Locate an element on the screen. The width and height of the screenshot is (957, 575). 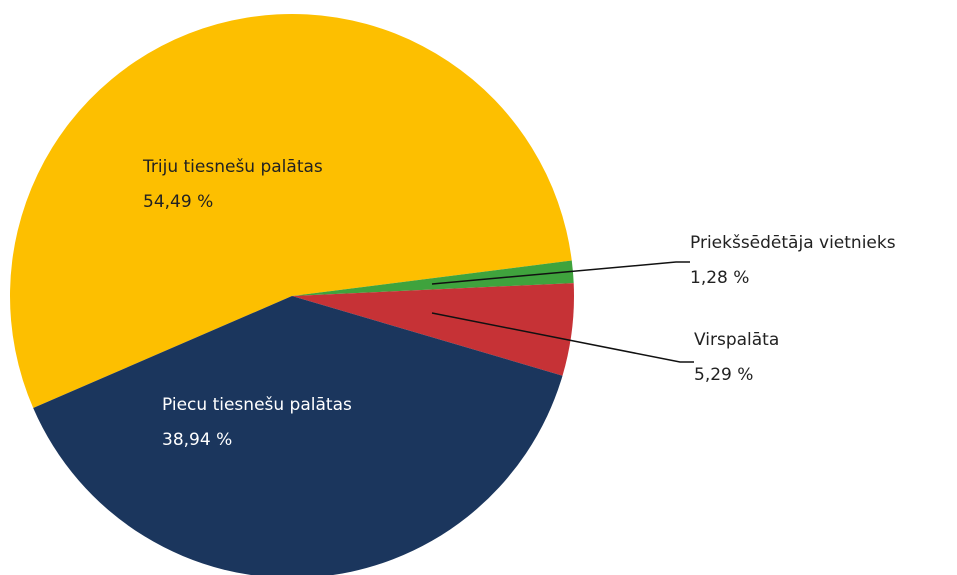
slice-value-label: 5,29 % is located at coordinates (723, 375).